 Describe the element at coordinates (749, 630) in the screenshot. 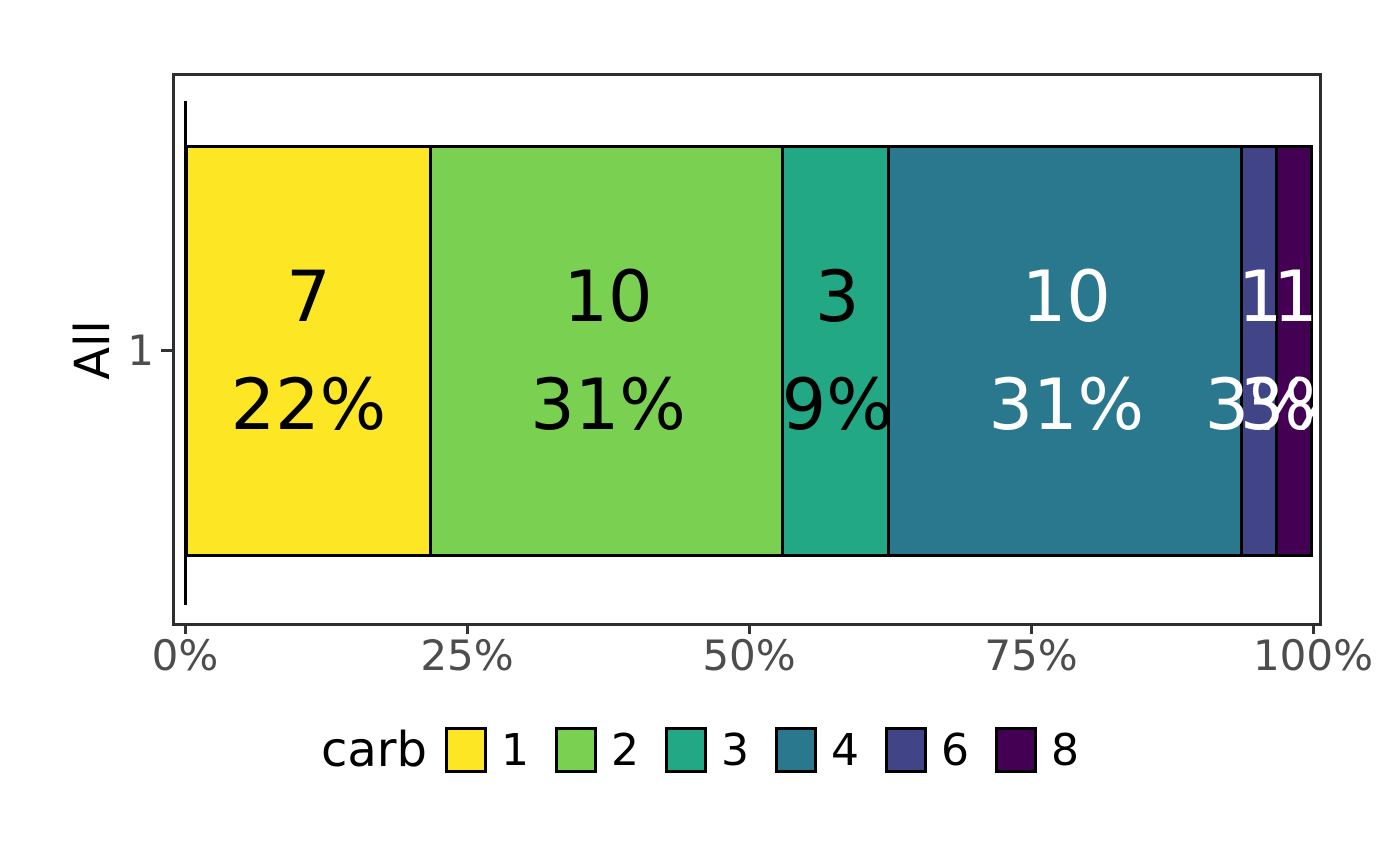

I see `x-tick-50%` at that location.